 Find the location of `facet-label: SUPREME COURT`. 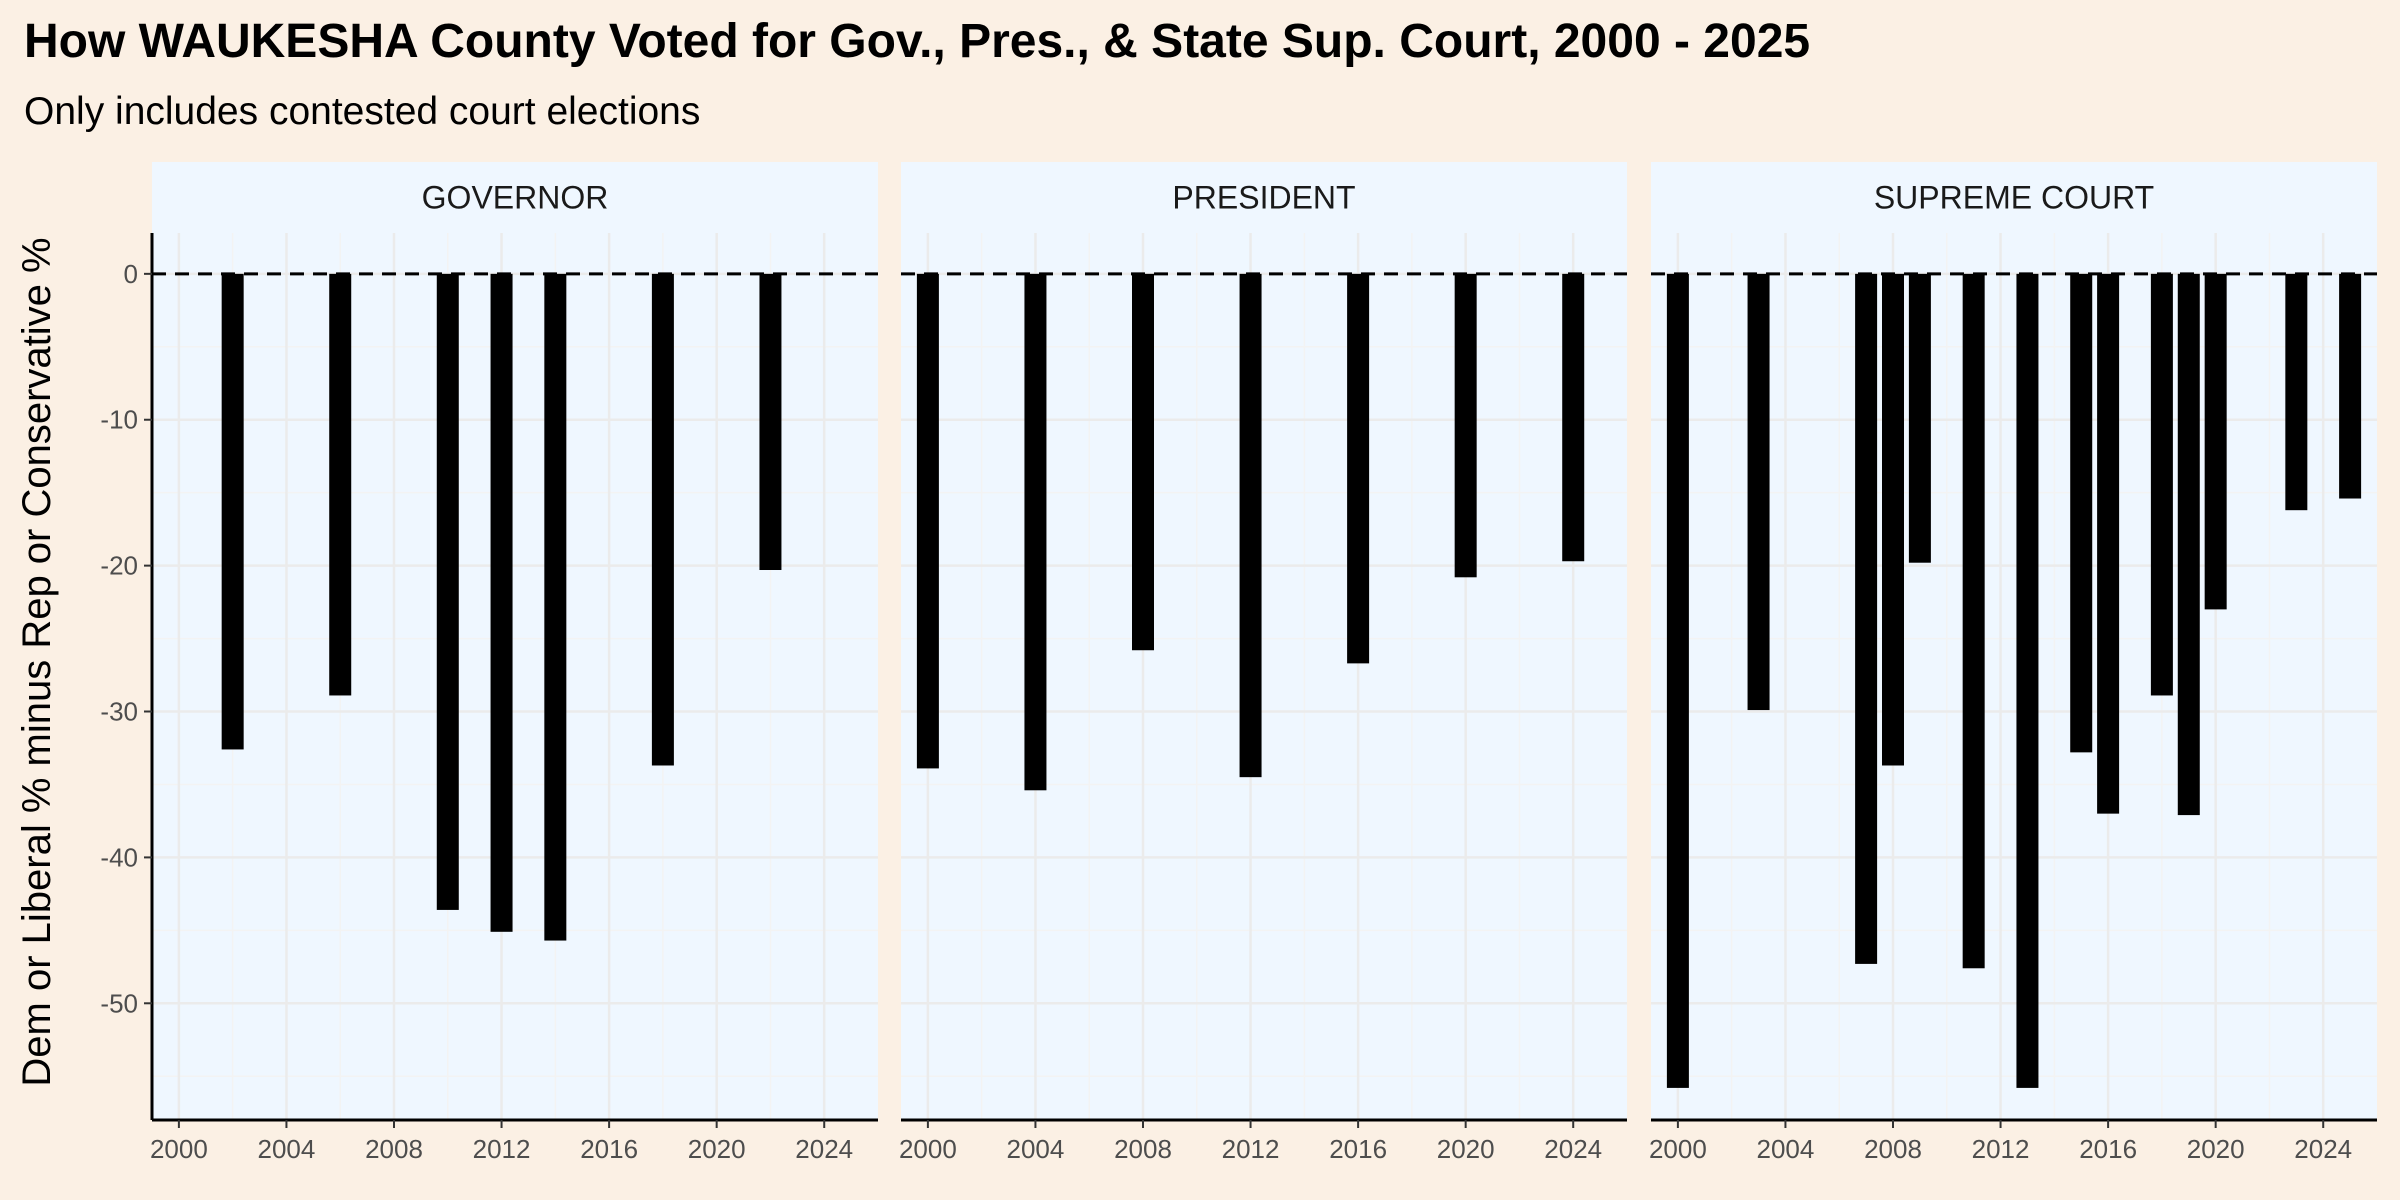

facet-label: SUPREME COURT is located at coordinates (2014, 198).